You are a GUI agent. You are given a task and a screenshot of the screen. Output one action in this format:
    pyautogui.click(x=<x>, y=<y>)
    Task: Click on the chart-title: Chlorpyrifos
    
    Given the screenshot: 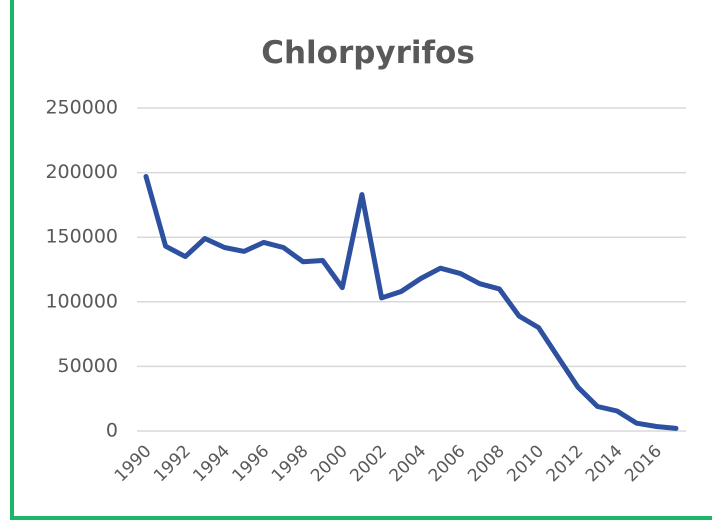 What is the action you would take?
    pyautogui.click(x=368, y=53)
    